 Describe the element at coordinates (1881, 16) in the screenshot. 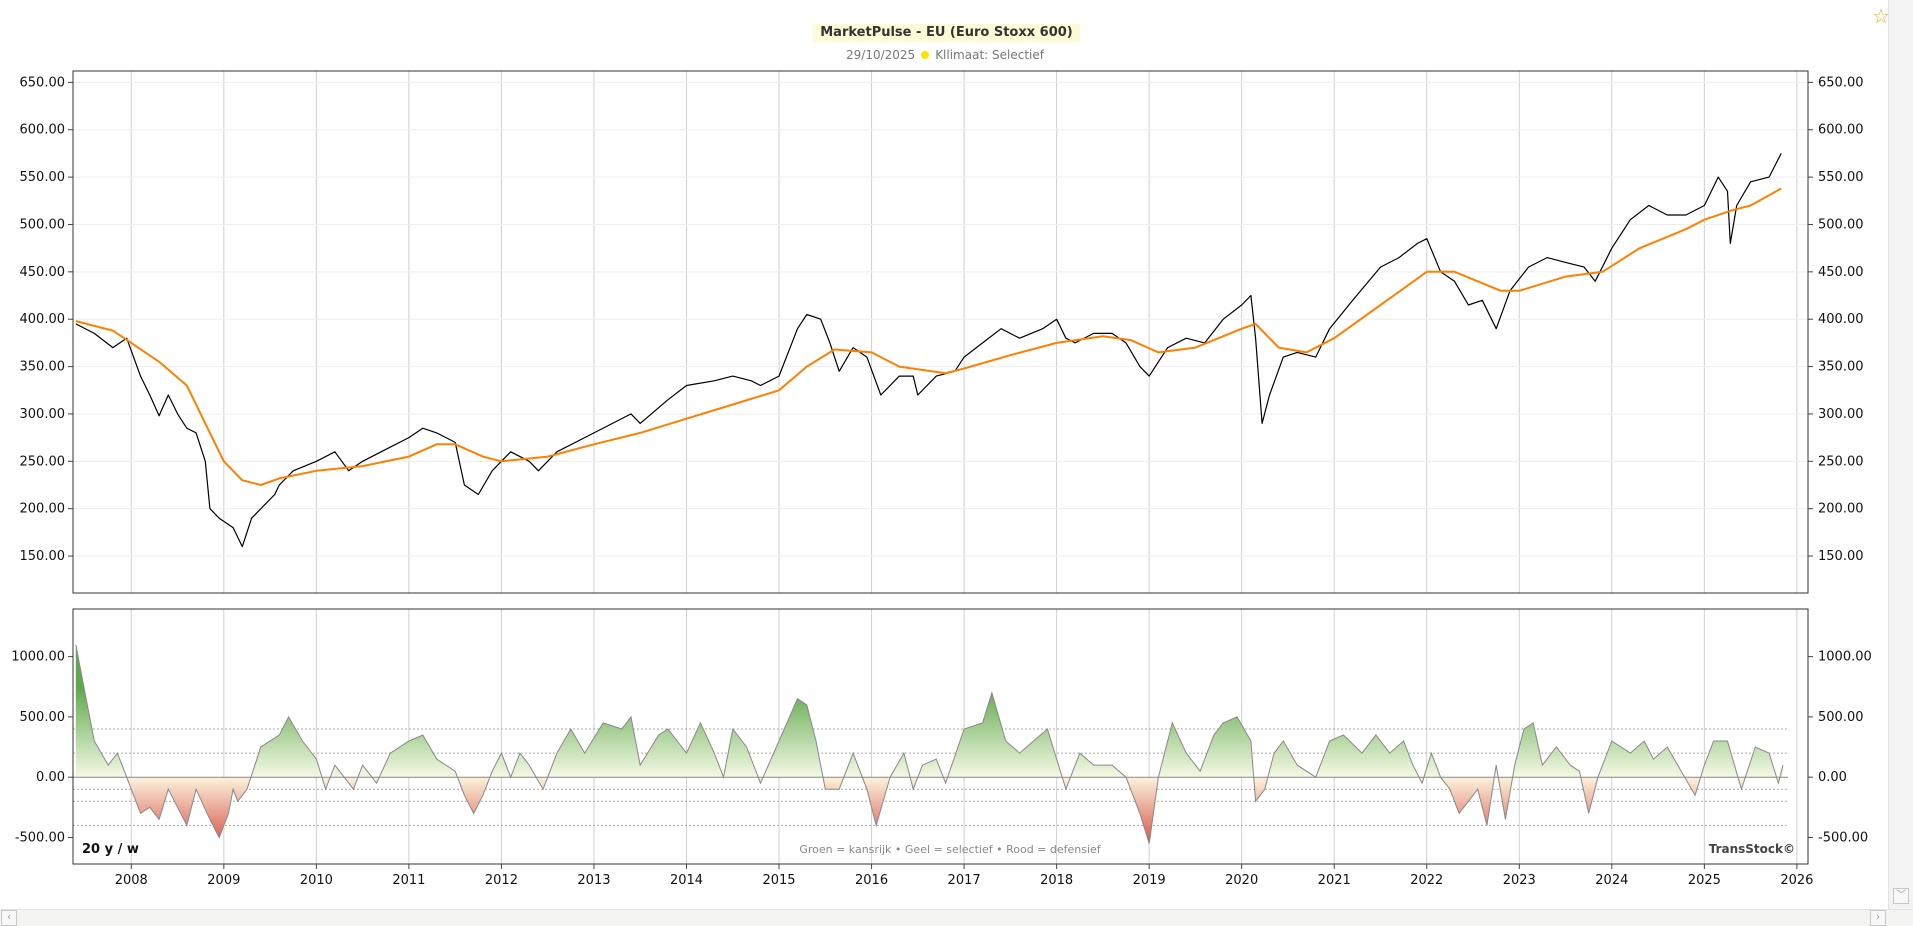

I see `star-icon: ☆` at that location.